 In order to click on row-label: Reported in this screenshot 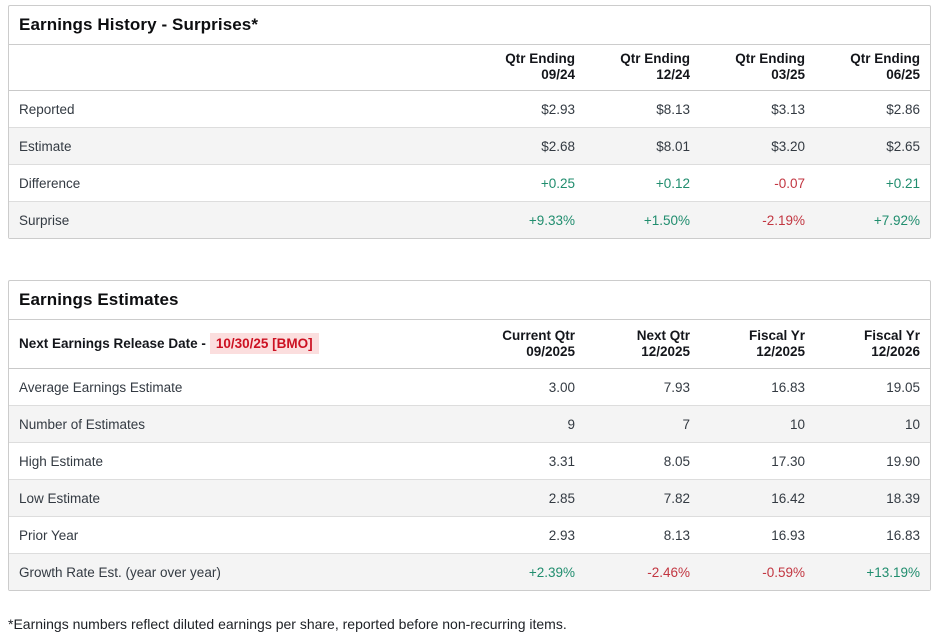, I will do `click(47, 109)`.